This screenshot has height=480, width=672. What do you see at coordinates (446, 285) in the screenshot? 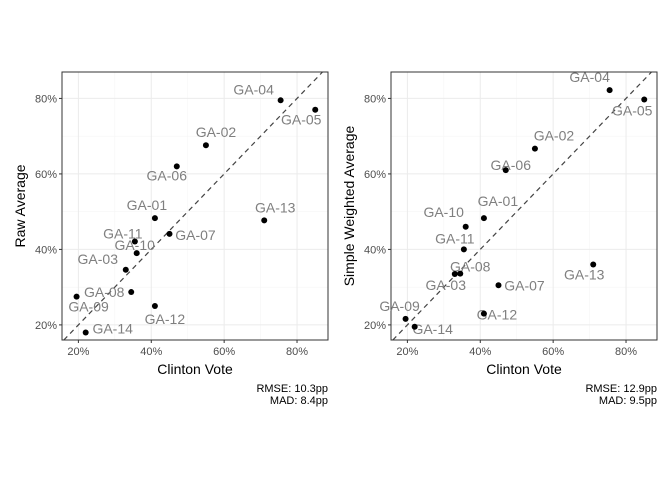
I see `right-point-label-ga-03: GA-03` at bounding box center [446, 285].